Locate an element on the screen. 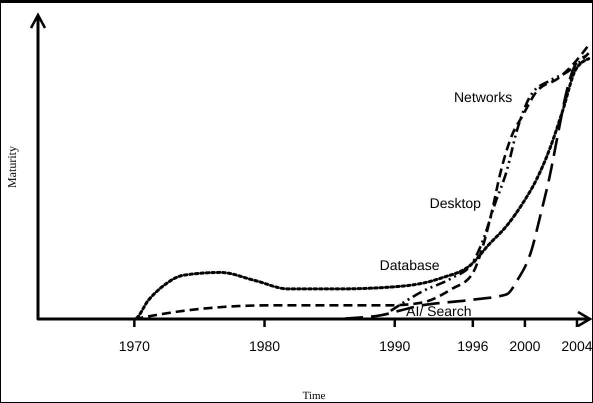 This screenshot has height=403, width=593. series-label: Database is located at coordinates (410, 264).